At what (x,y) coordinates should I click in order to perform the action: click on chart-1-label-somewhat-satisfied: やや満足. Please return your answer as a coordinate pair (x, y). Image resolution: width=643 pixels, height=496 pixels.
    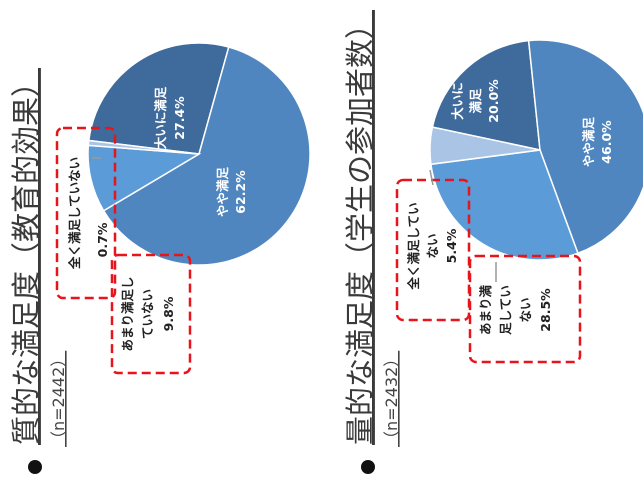
    Looking at the image, I should click on (222, 192).